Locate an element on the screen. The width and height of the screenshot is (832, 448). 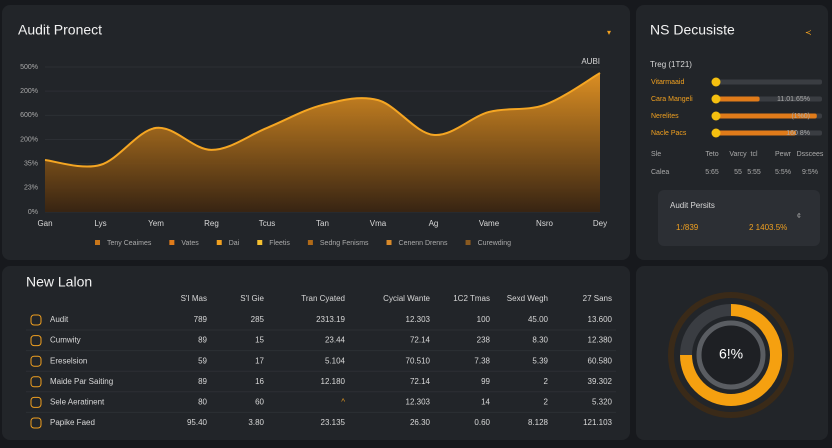
mini-cell: Calea is located at coordinates (660, 172).